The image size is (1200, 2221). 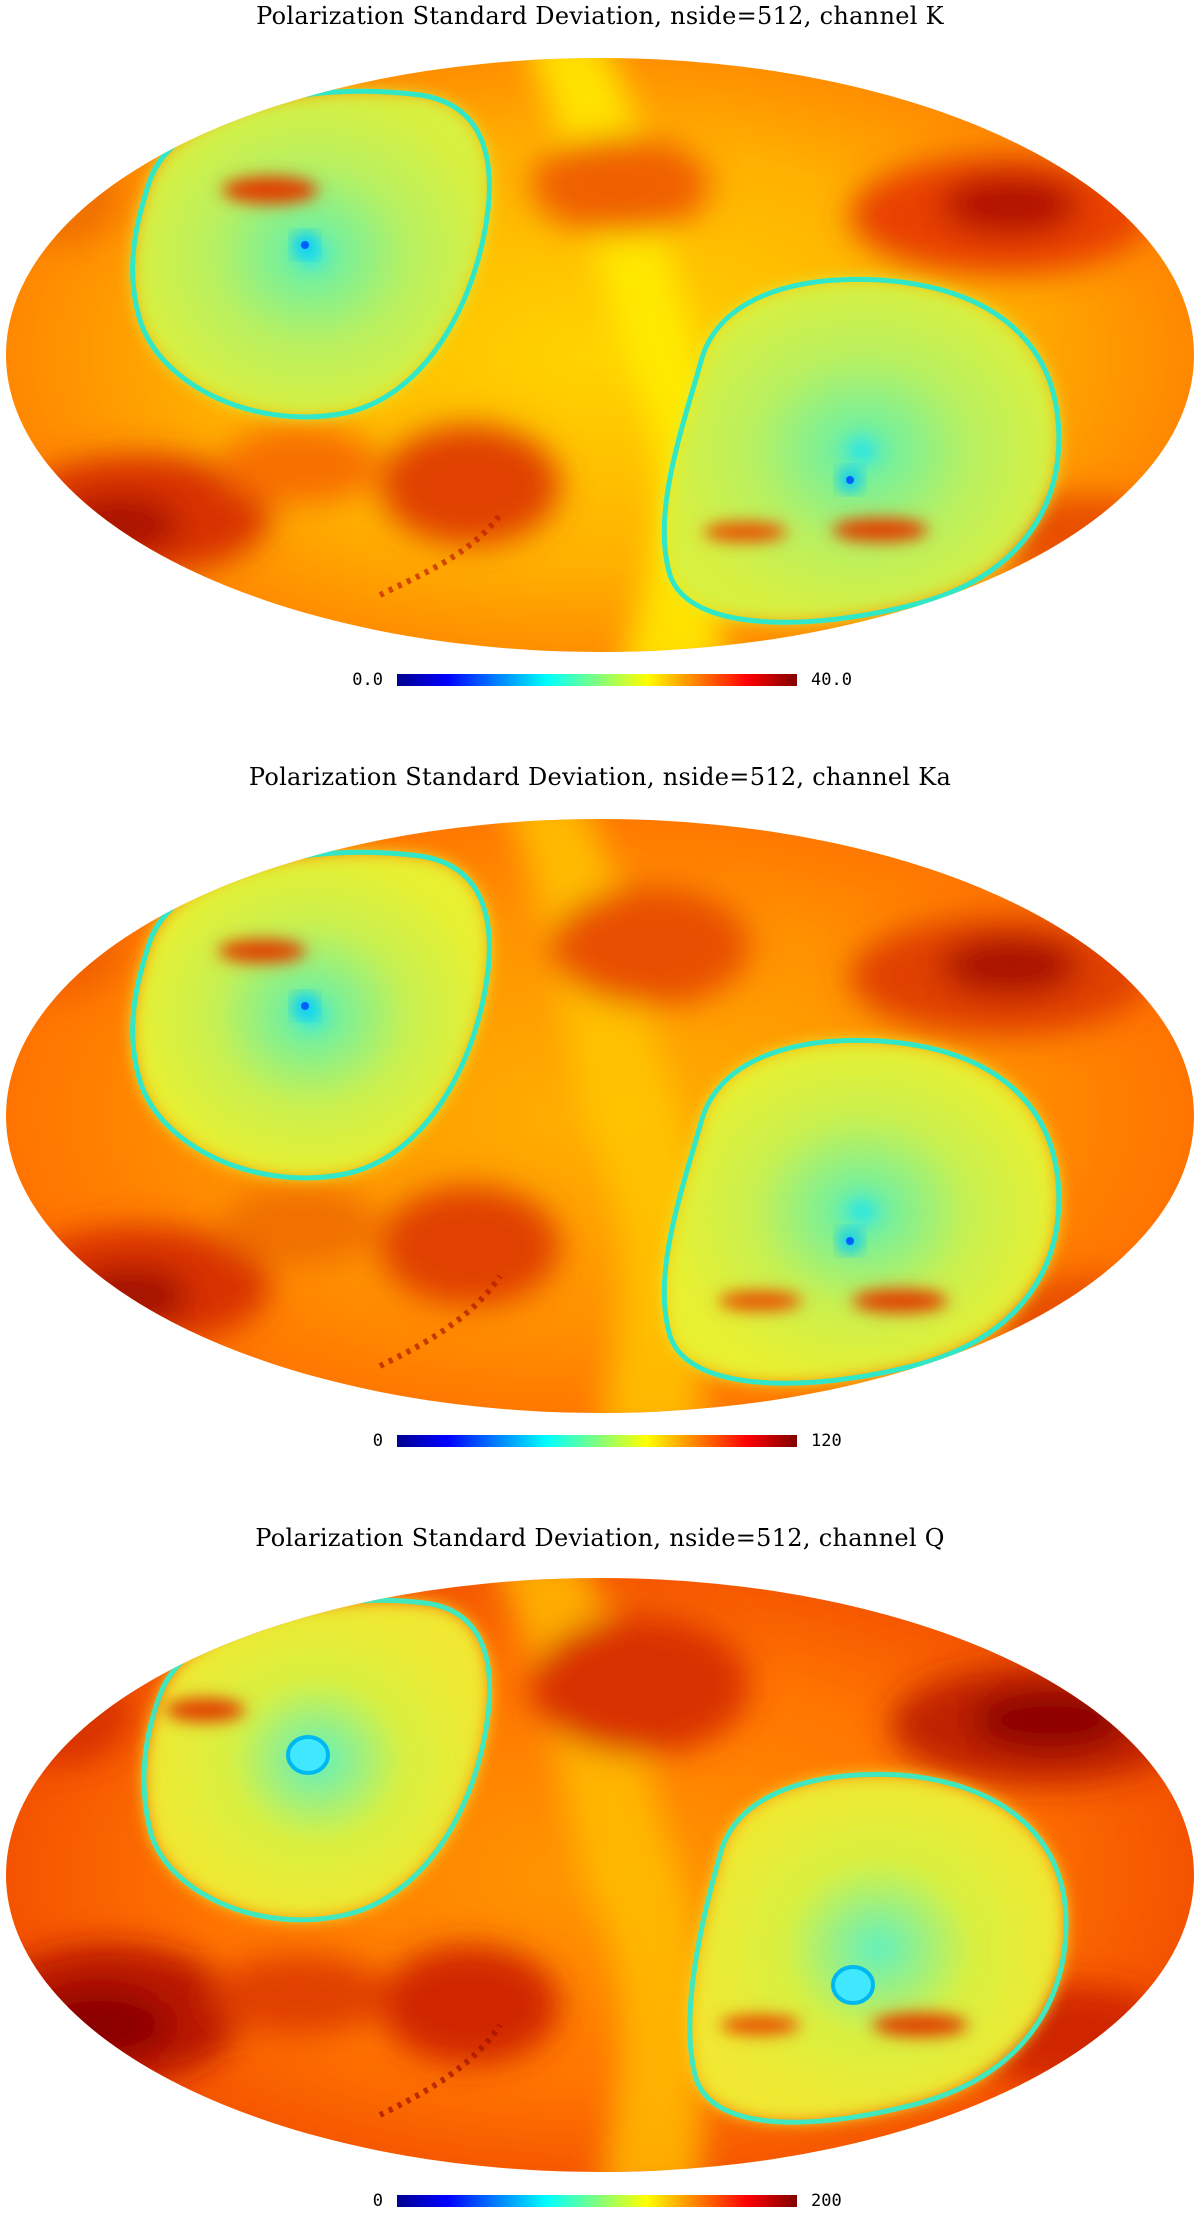 I want to click on colorbar: 0 120, so click(x=607, y=1441).